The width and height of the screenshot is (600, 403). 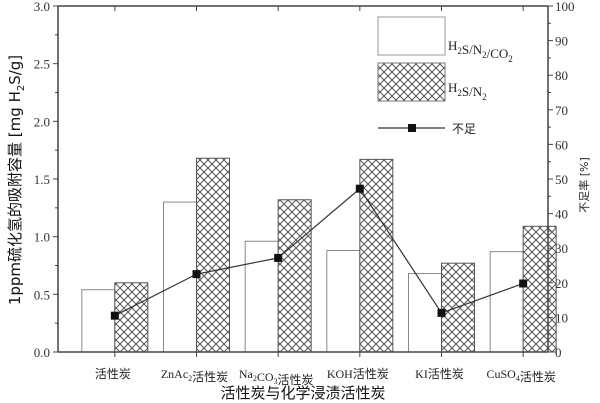 What do you see at coordinates (194, 375) in the screenshot?
I see `x-tick-label: ZnAc2活性炭` at bounding box center [194, 375].